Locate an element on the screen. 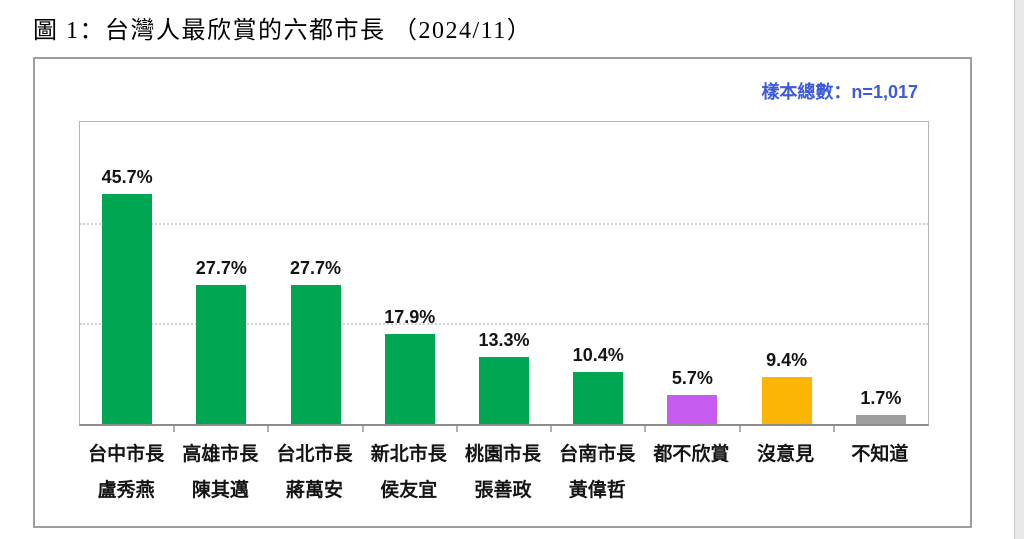  category-label-line2: 陳其邁 is located at coordinates (220, 490).